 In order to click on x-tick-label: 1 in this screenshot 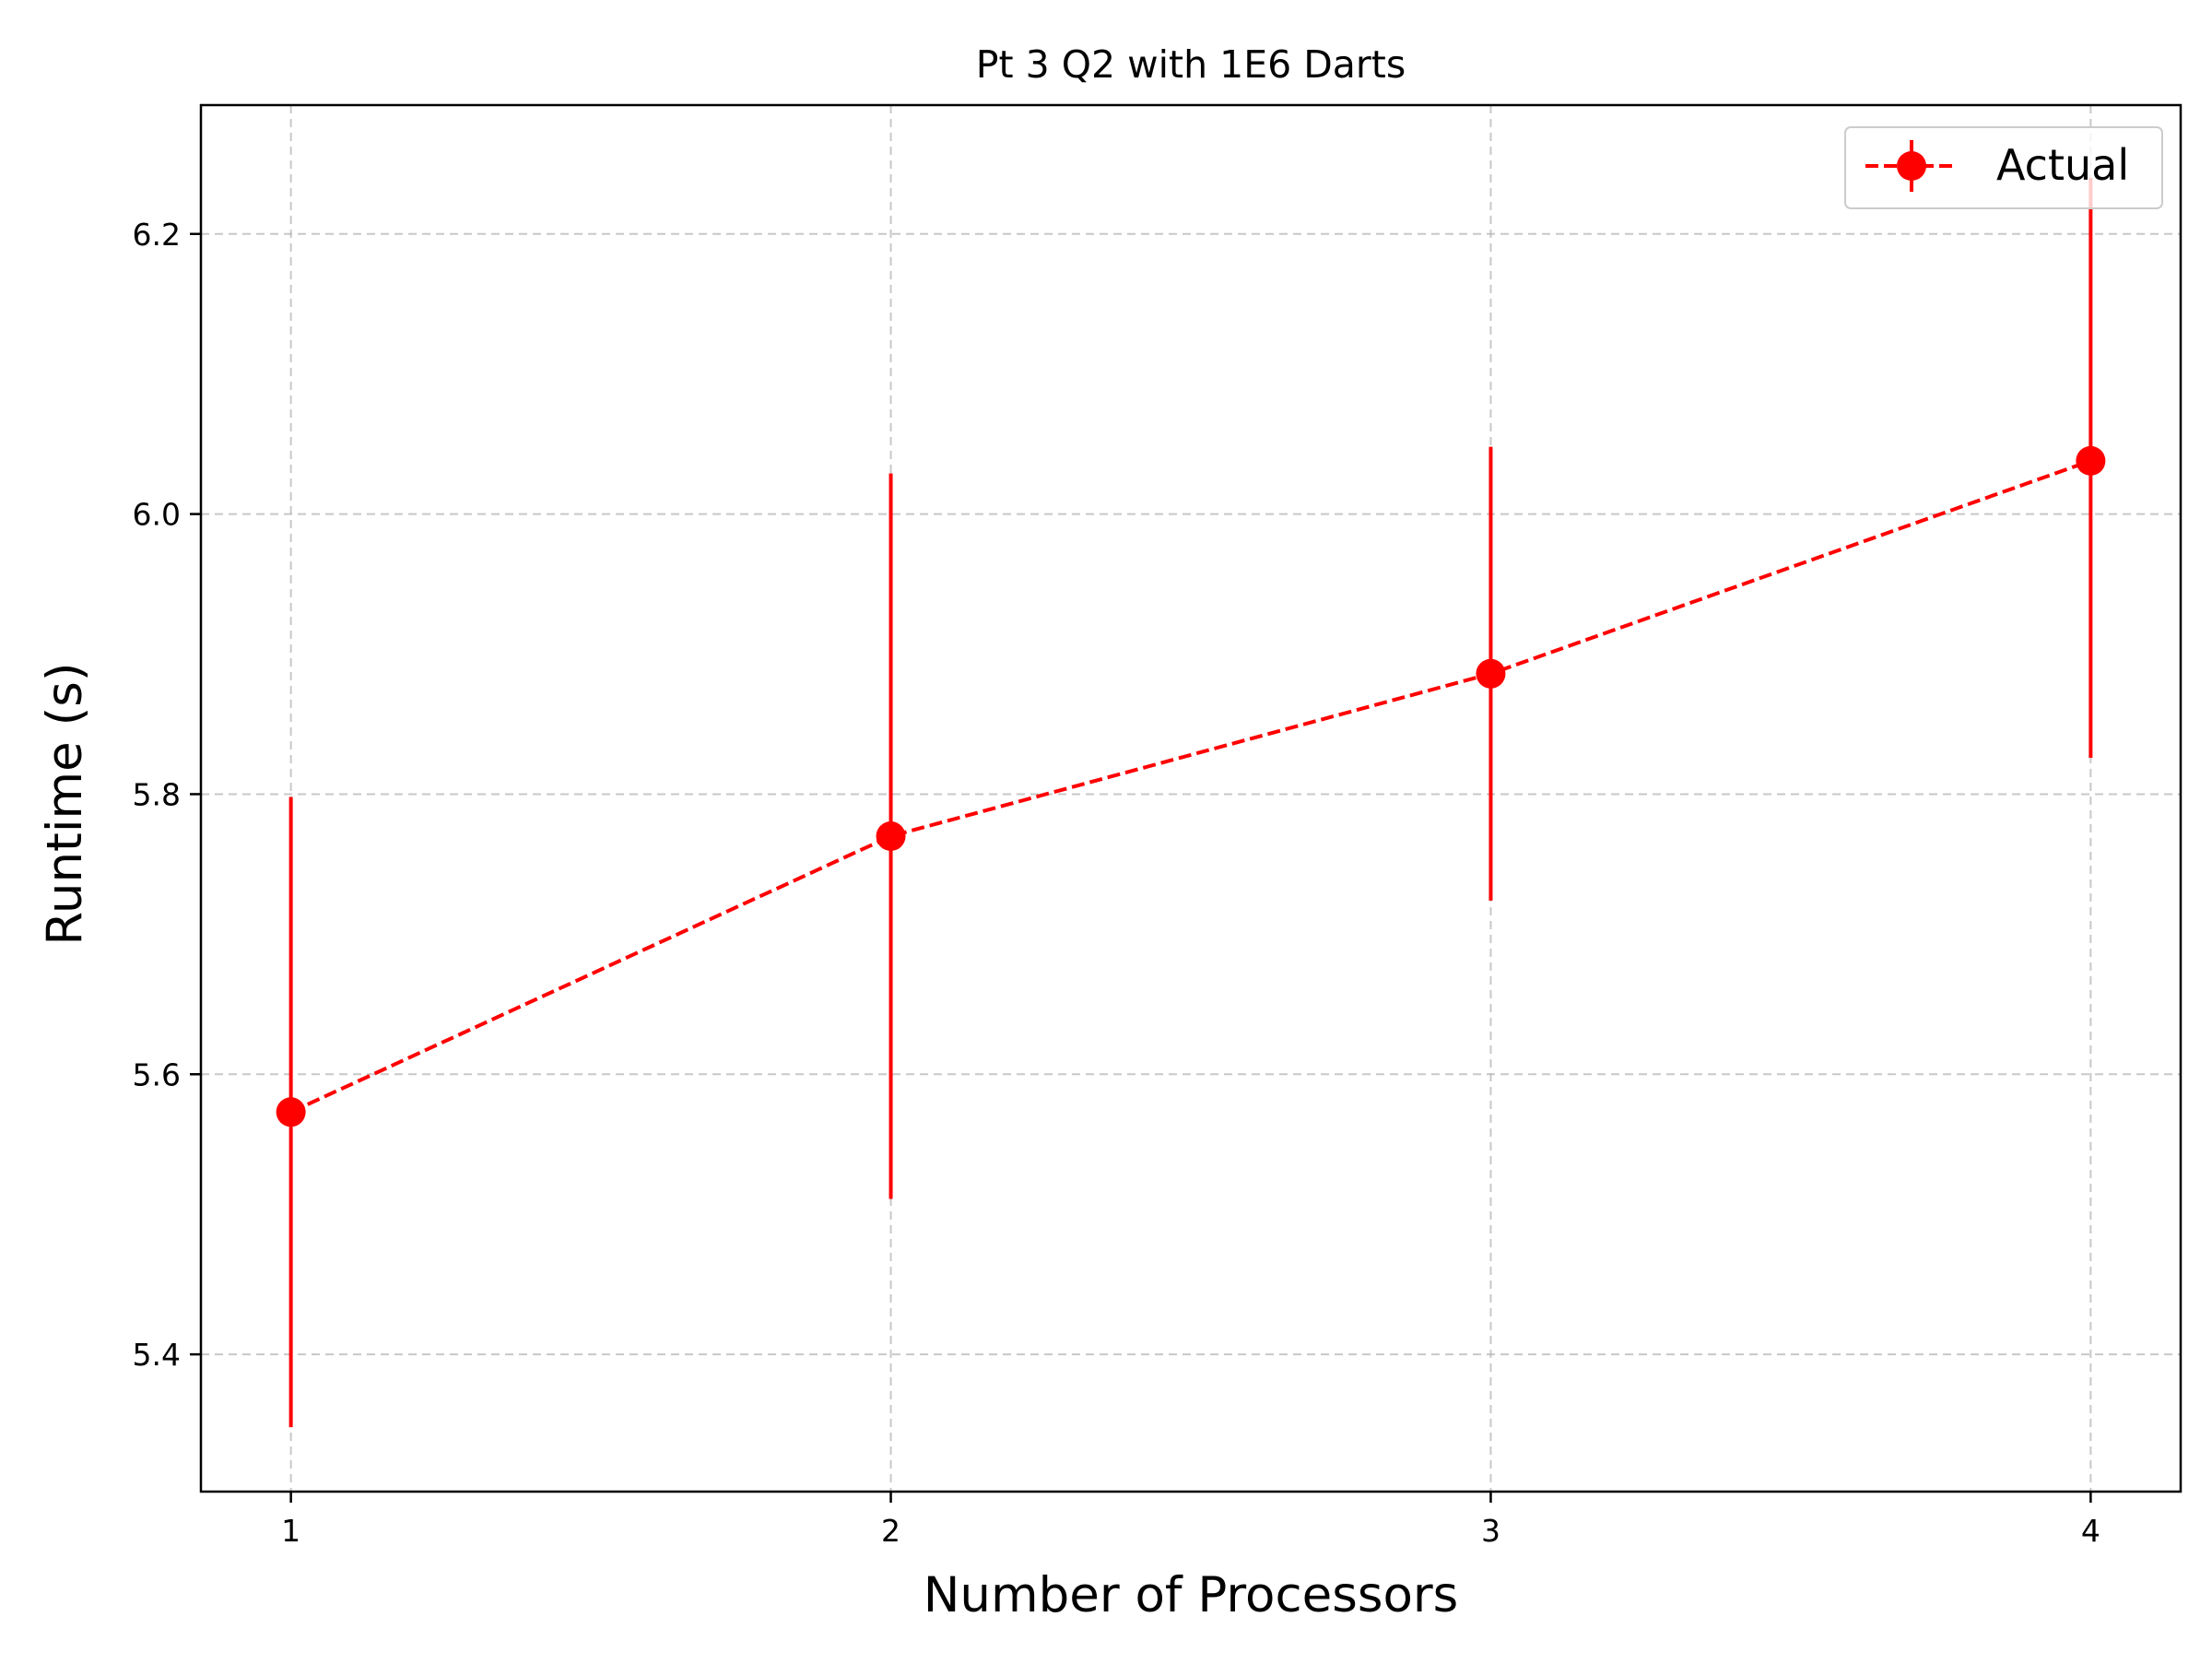, I will do `click(290, 1531)`.